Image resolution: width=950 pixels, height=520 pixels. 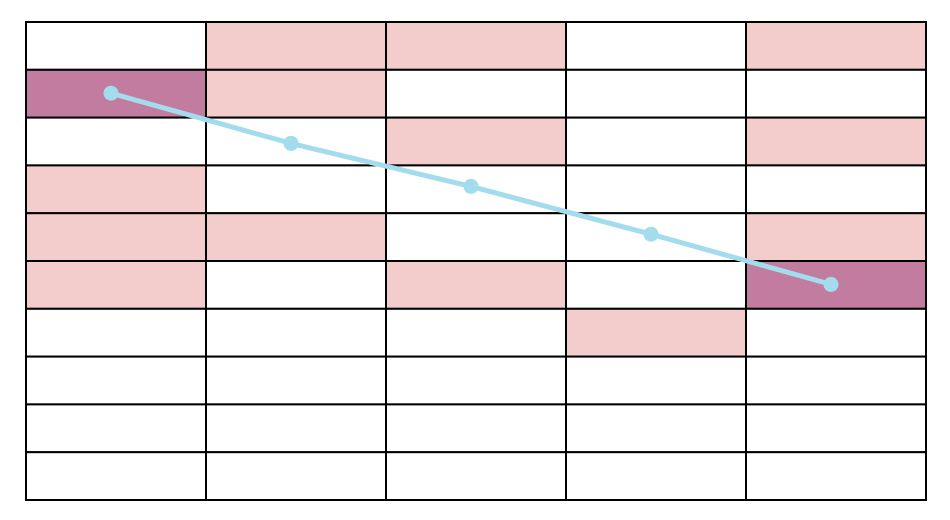 I want to click on grid-cell-r3-c0-light, so click(x=116, y=189).